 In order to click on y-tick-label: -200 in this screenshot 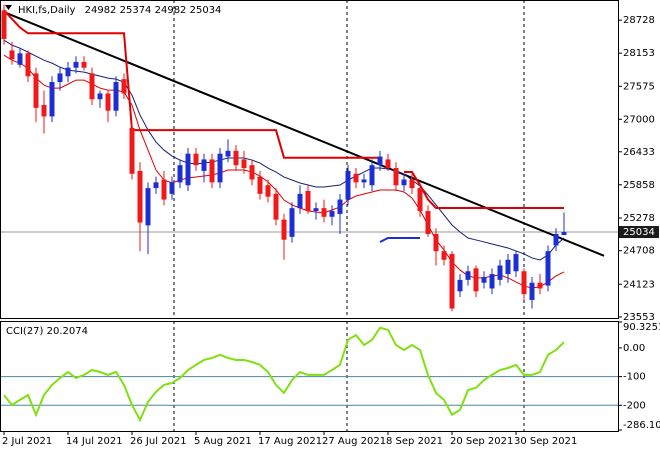, I will do `click(634, 405)`.